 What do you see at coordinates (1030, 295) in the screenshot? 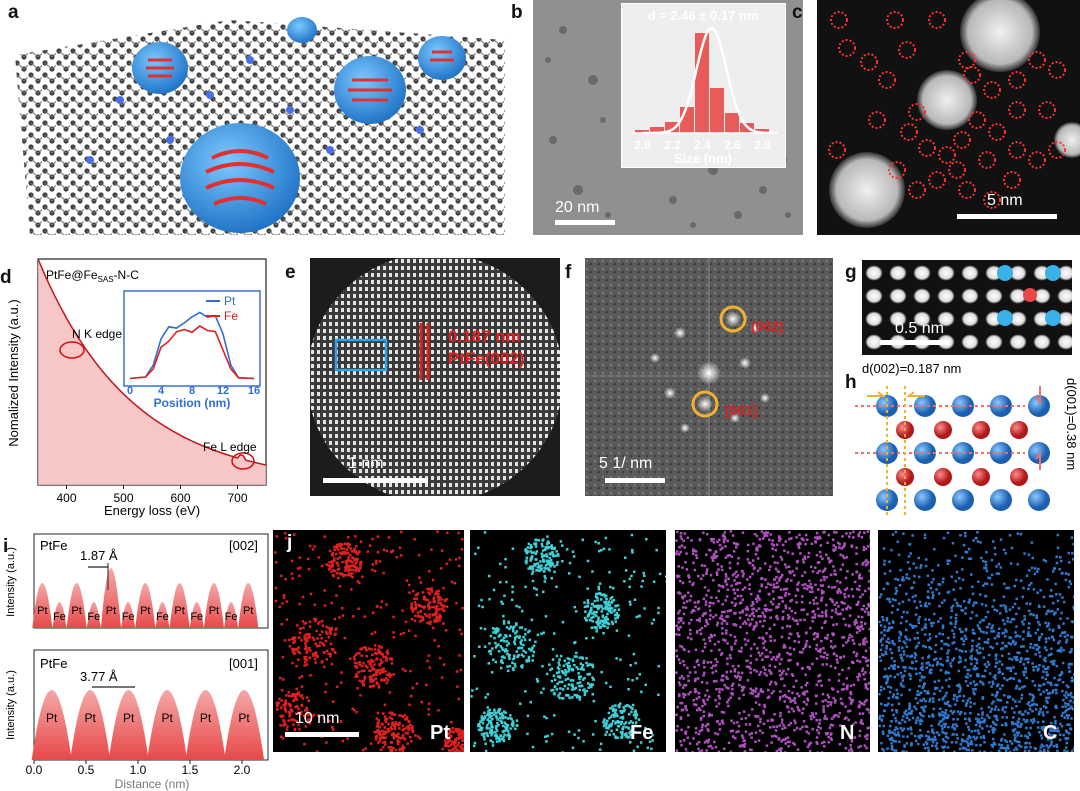
I see `fe-column` at bounding box center [1030, 295].